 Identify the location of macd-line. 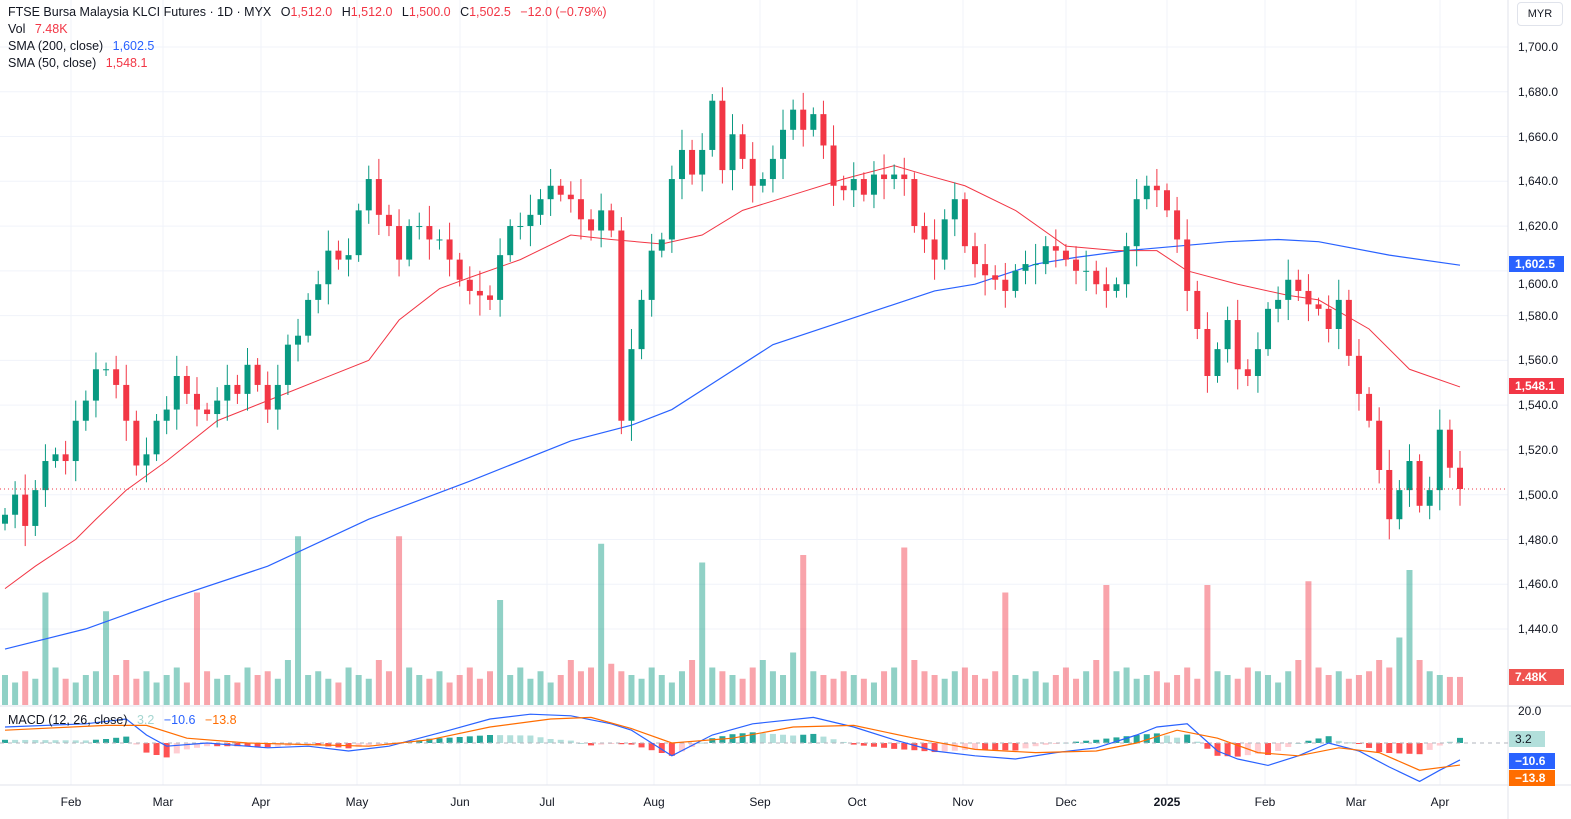
(732, 748).